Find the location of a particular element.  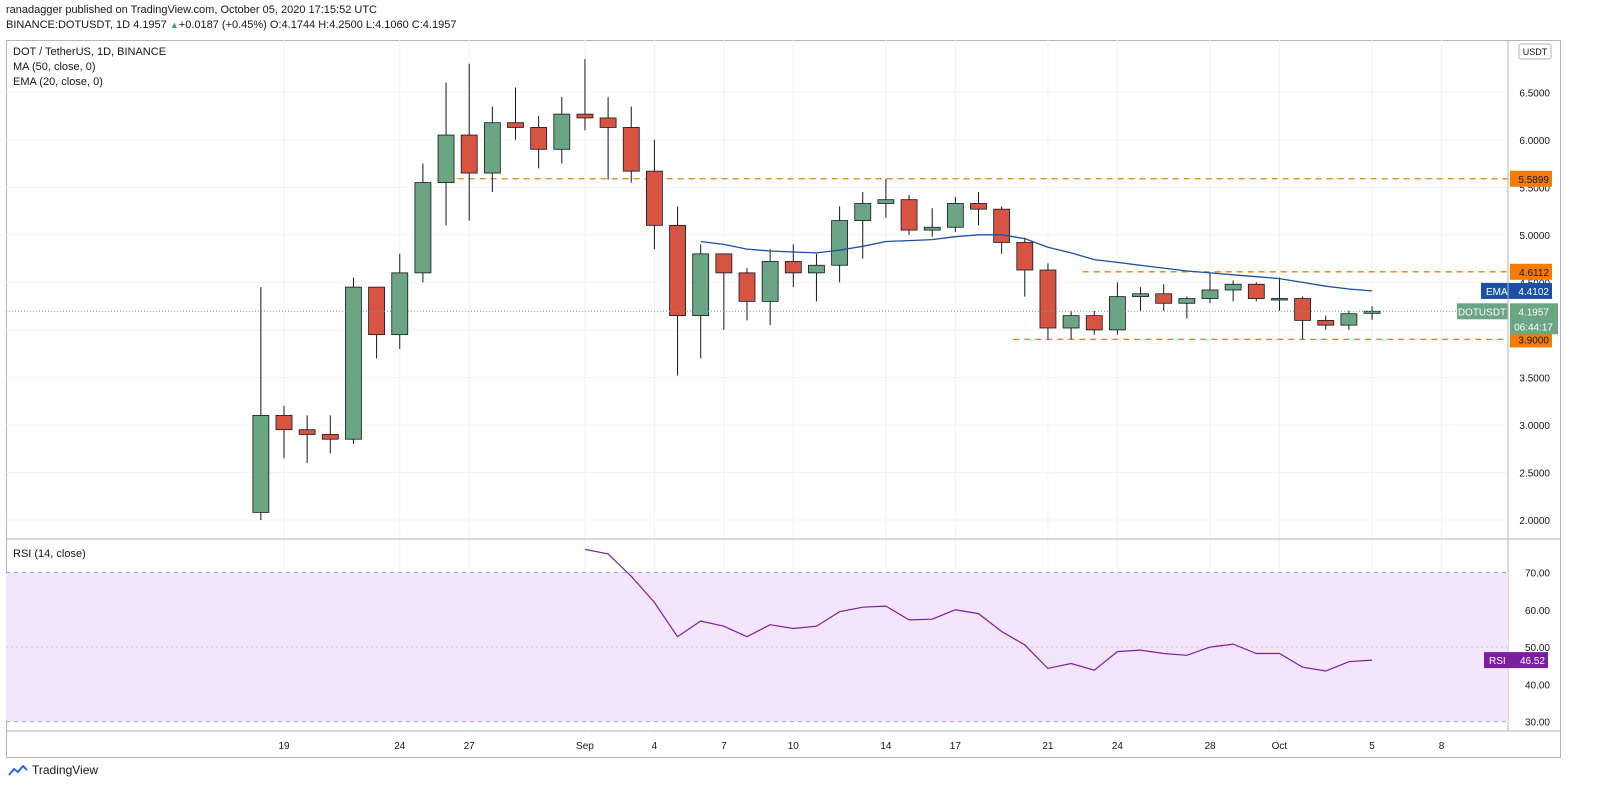

price-tick-label: 2.0000 is located at coordinates (1534, 521).